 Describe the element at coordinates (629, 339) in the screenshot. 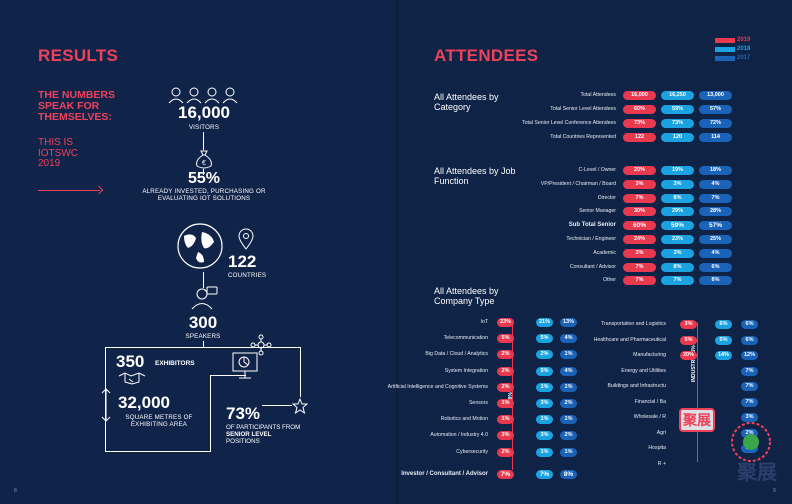

I see `row-label: Healthcare and Pharmaceutical` at that location.